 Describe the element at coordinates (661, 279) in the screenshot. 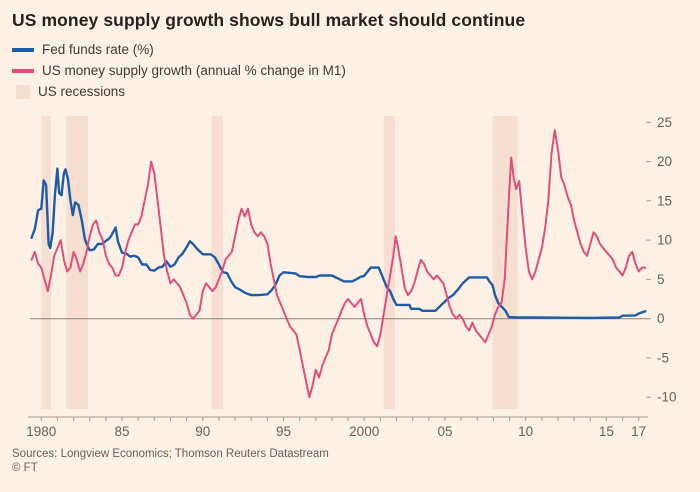

I see `svg-text: 5` at that location.